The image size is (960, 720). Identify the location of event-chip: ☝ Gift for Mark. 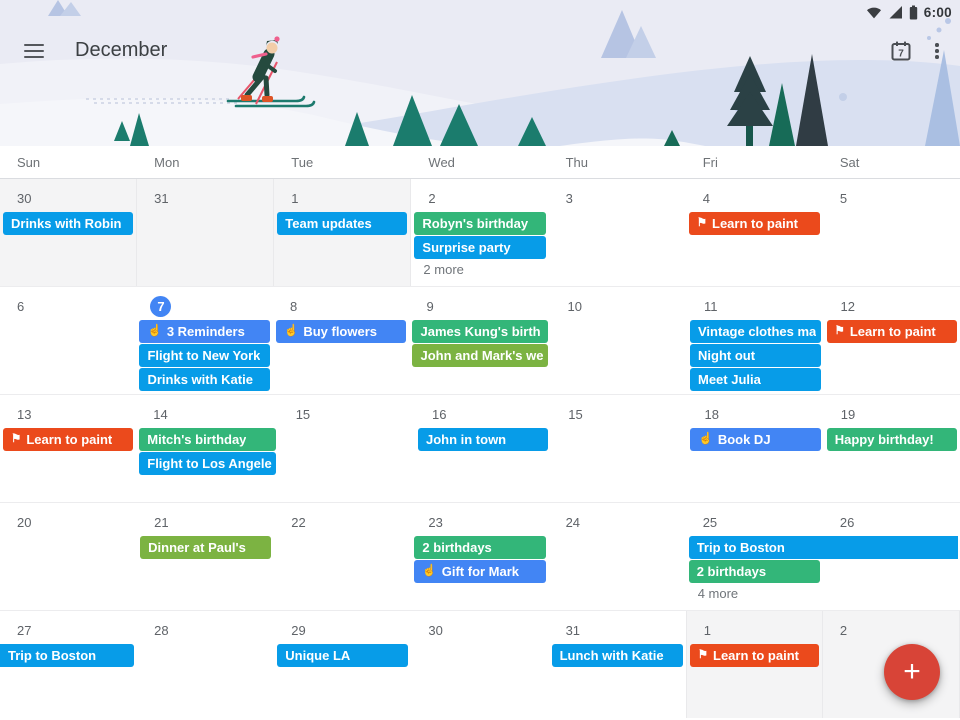
(480, 571).